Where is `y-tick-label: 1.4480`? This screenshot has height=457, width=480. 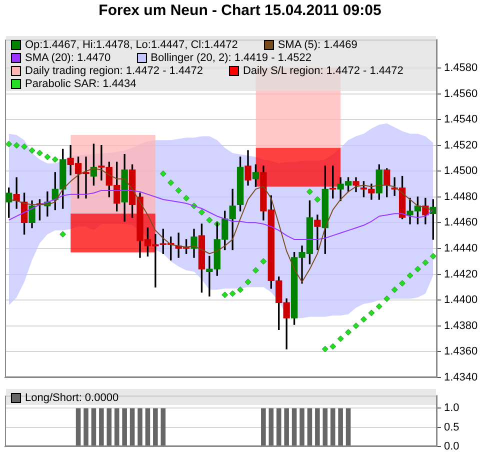
y-tick-label: 1.4480 is located at coordinates (461, 196).